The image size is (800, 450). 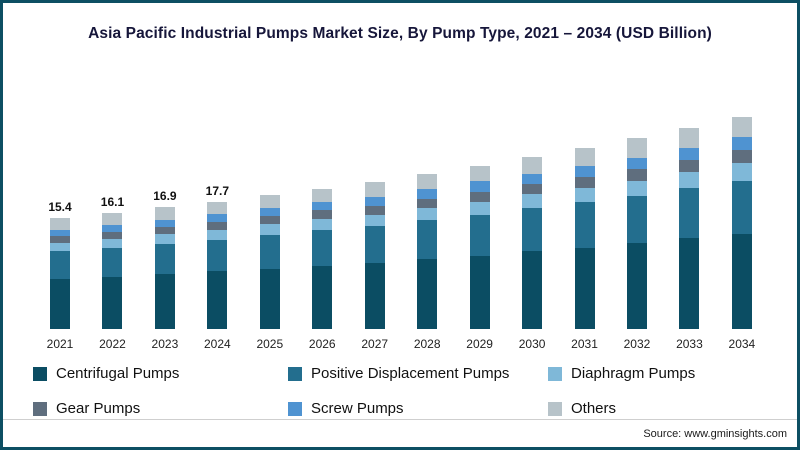 I want to click on bar-total-label: 17.7, so click(x=217, y=190).